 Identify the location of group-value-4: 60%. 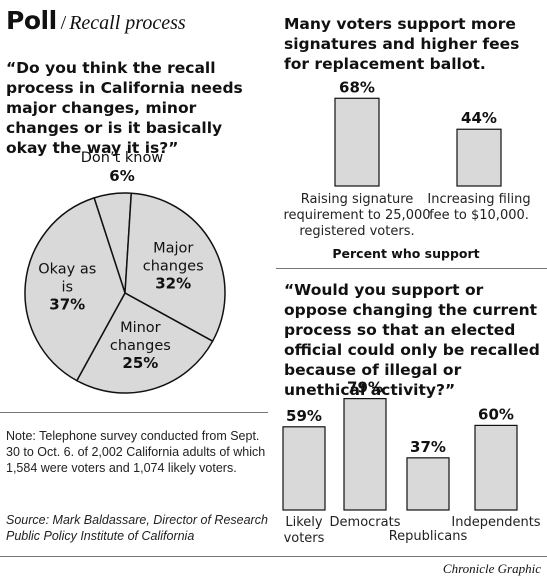
(496, 414).